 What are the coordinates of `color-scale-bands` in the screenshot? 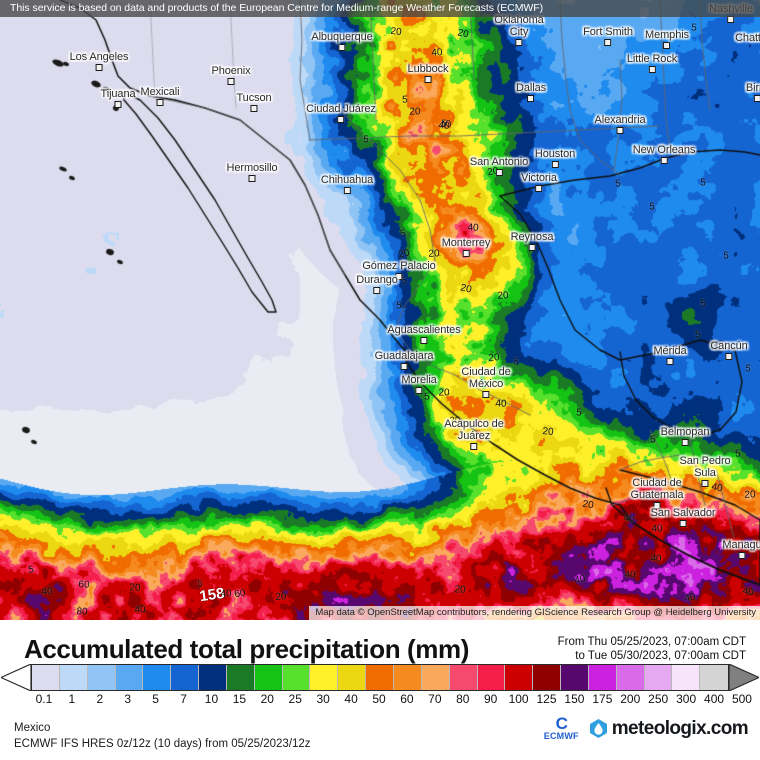 It's located at (380, 677).